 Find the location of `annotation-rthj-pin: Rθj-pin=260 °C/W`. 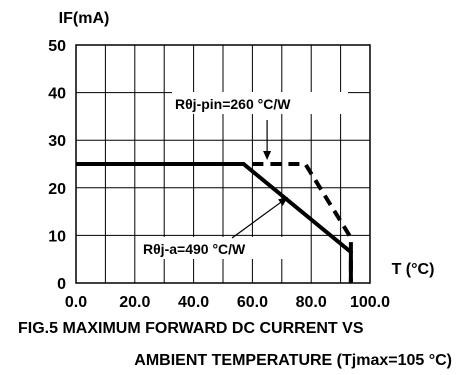

annotation-rthj-pin: Rθj-pin=260 °C/W is located at coordinates (233, 104).